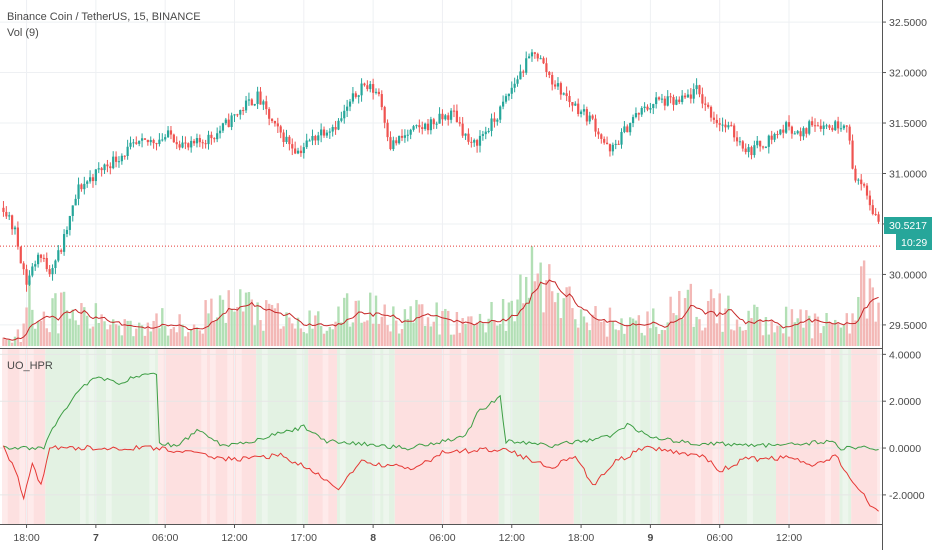 Image resolution: width=932 pixels, height=550 pixels. I want to click on indicator-axis: 4.0000 2.0000 0.0000 -2.0000, so click(903, 425).